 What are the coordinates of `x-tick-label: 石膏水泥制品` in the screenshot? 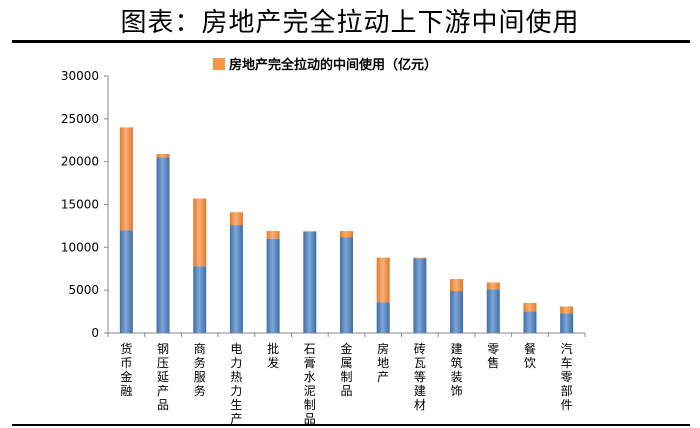 It's located at (310, 384).